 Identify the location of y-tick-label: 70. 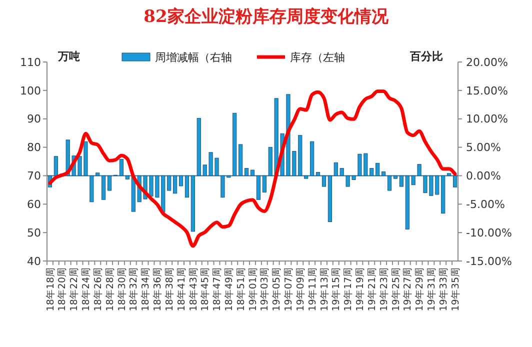
(34, 176).